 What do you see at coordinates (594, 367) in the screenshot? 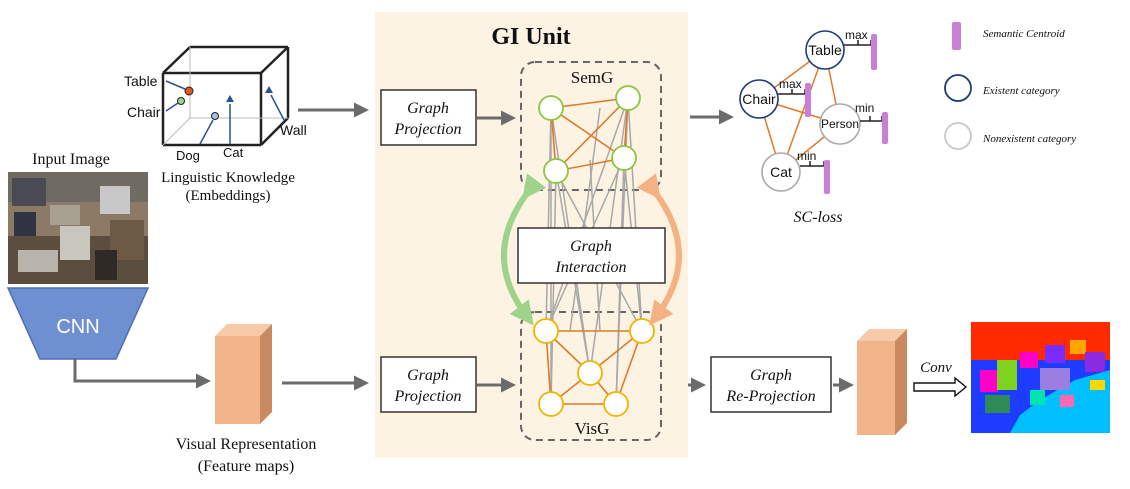
I see `visg-nodes` at bounding box center [594, 367].